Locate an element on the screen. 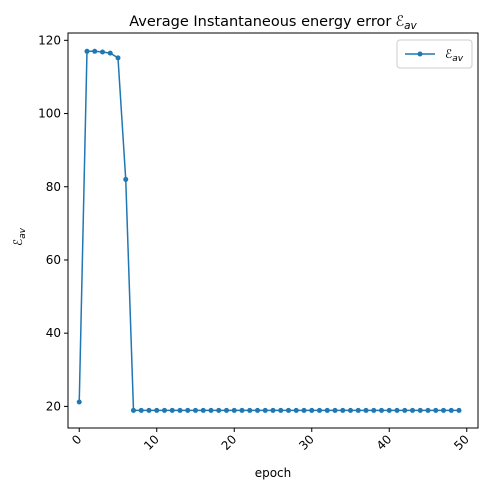  x-tick-label: 50 is located at coordinates (461, 442).